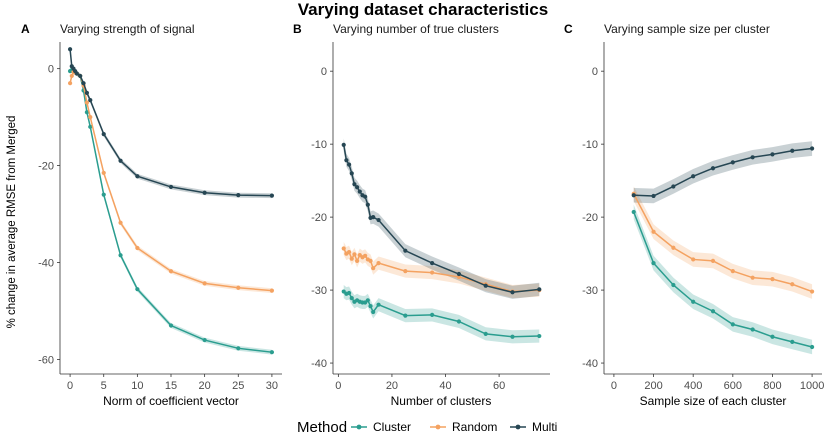 The width and height of the screenshot is (830, 439). I want to click on legend-item-cluster: Cluster, so click(381, 427).